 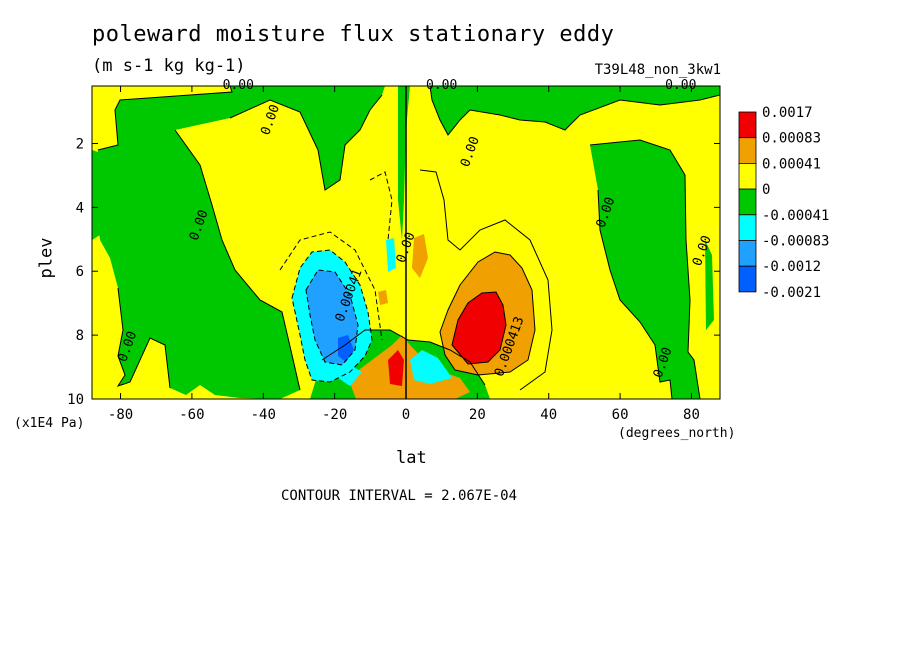 I want to click on y-tick-label: 2, so click(x=80, y=144).